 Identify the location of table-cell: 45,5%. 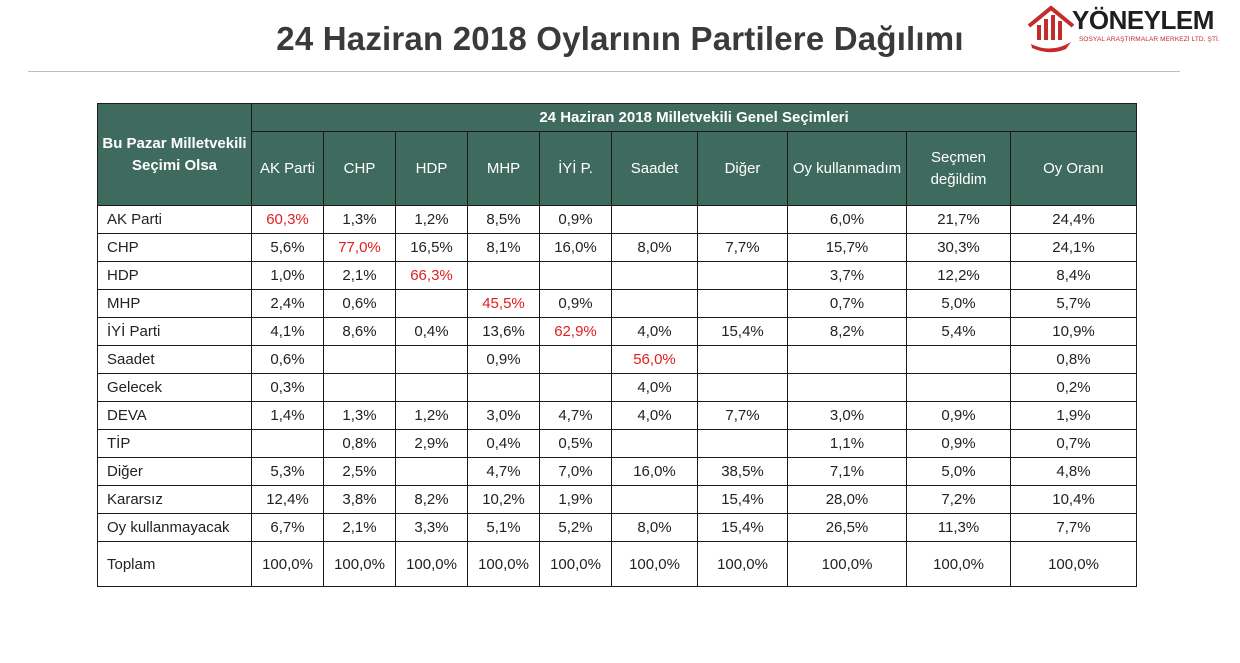
(503, 303).